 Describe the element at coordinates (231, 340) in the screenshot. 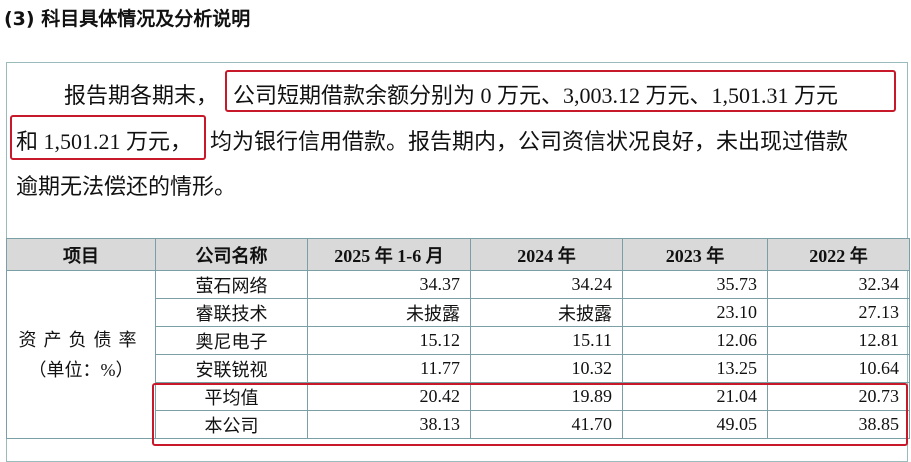

I see `company-name: 奥尼电子` at that location.